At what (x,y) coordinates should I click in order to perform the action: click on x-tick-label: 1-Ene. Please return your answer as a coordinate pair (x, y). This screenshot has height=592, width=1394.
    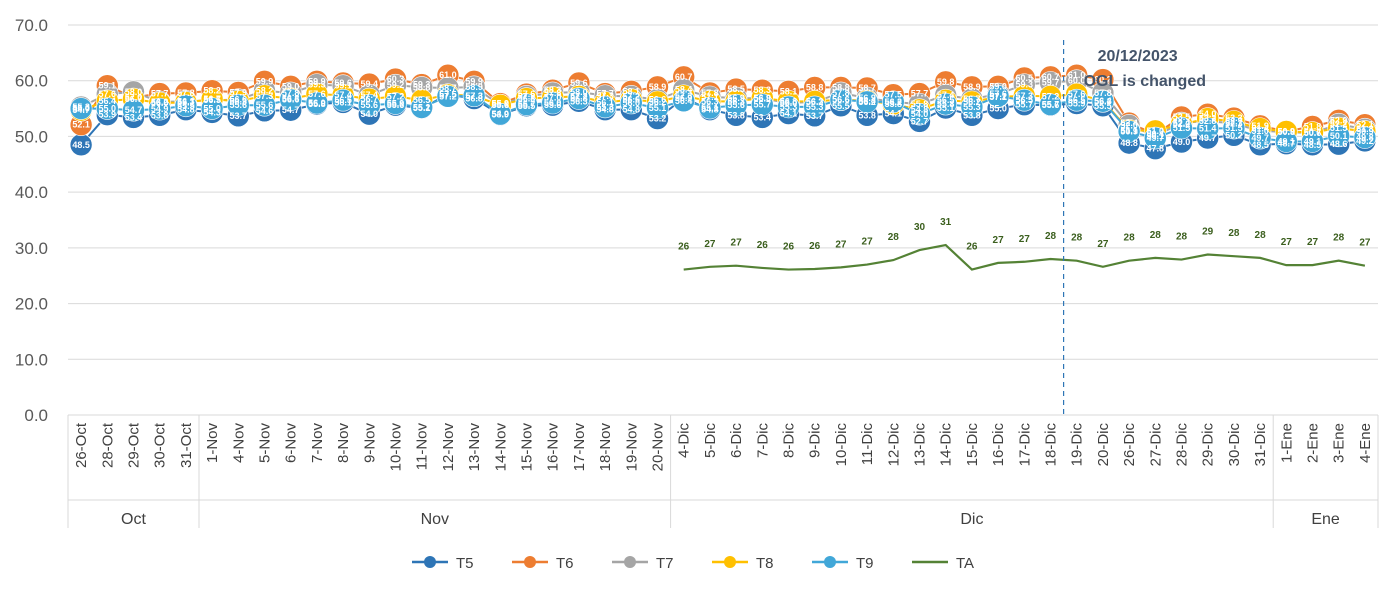
    Looking at the image, I should click on (1286, 443).